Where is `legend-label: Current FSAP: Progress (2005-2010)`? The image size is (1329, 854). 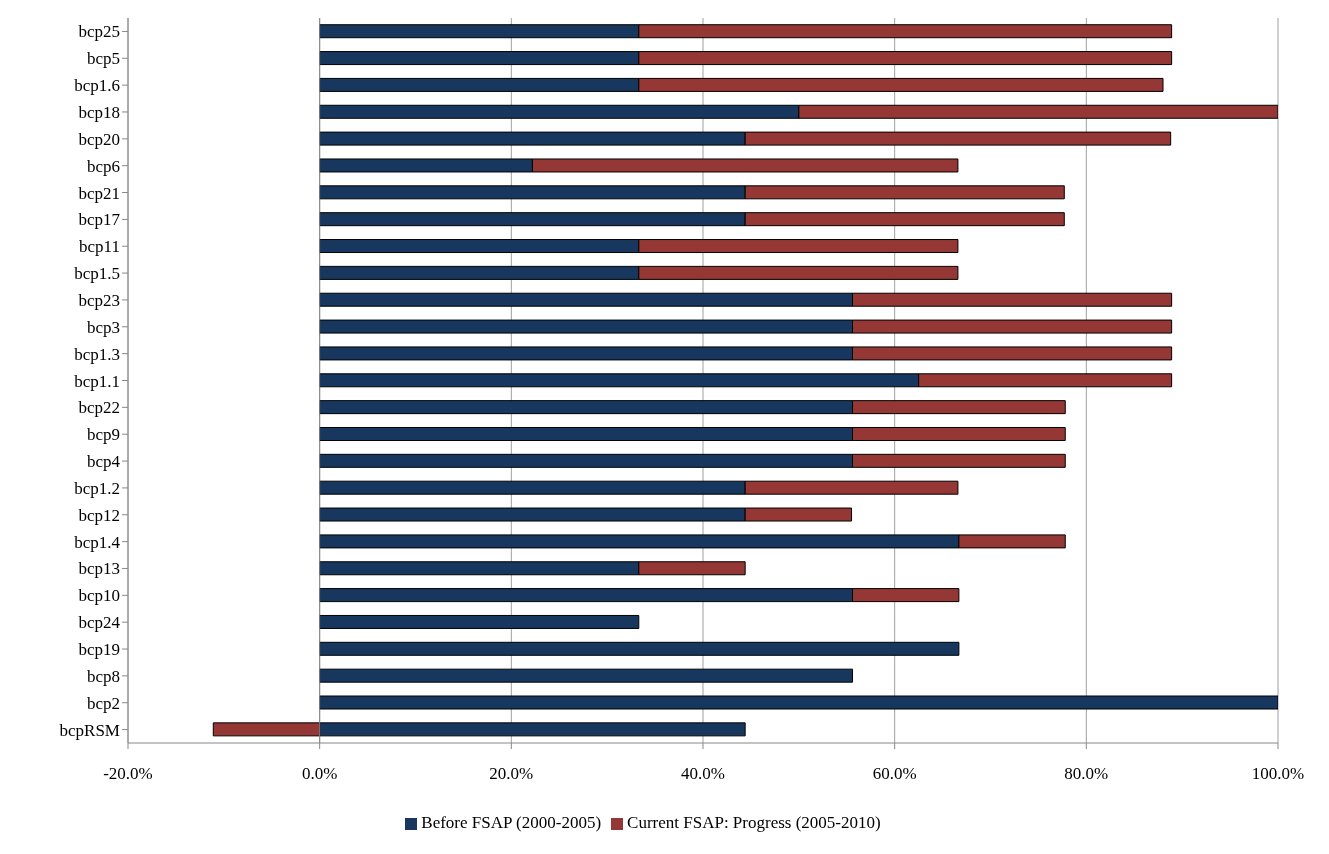
legend-label: Current FSAP: Progress (2005-2010) is located at coordinates (754, 822).